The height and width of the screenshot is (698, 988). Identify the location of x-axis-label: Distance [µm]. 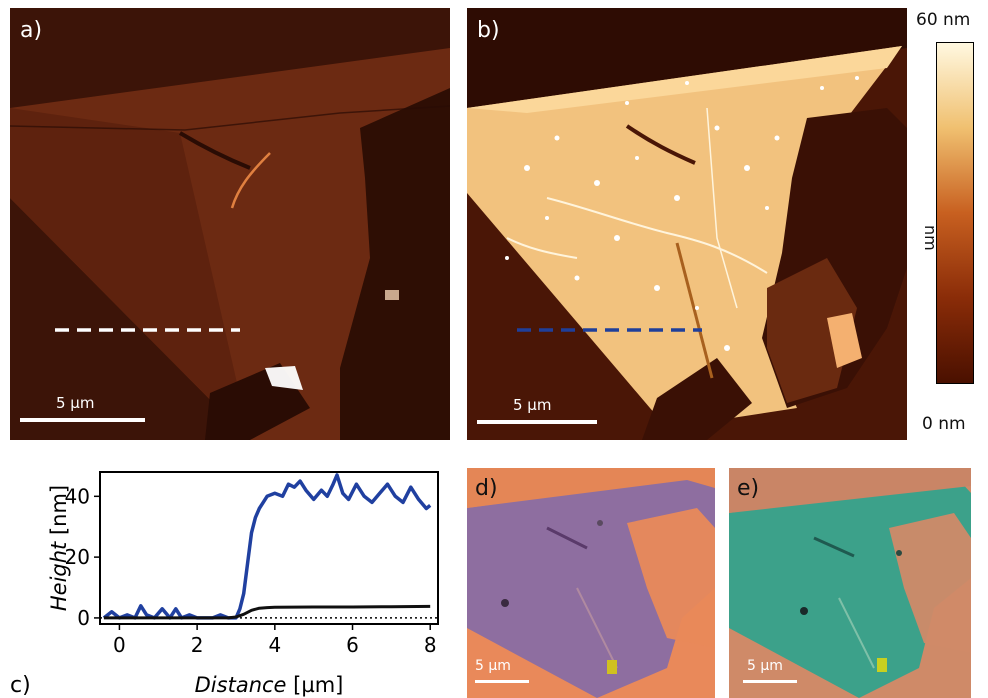
(269, 685).